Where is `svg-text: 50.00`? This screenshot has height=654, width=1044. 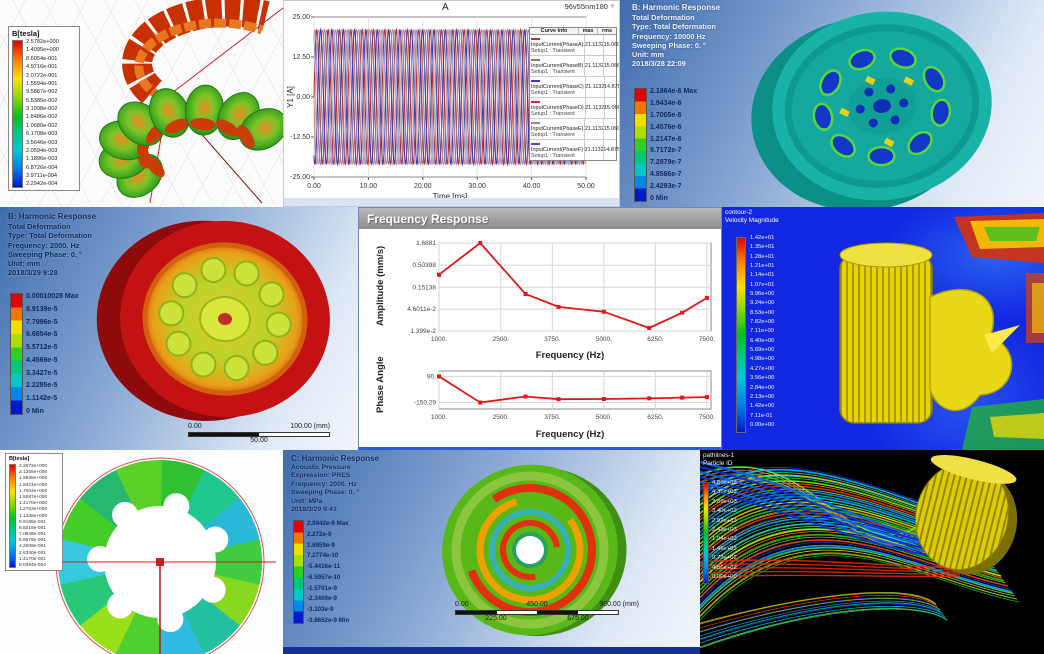 svg-text: 50.00 is located at coordinates (586, 186).